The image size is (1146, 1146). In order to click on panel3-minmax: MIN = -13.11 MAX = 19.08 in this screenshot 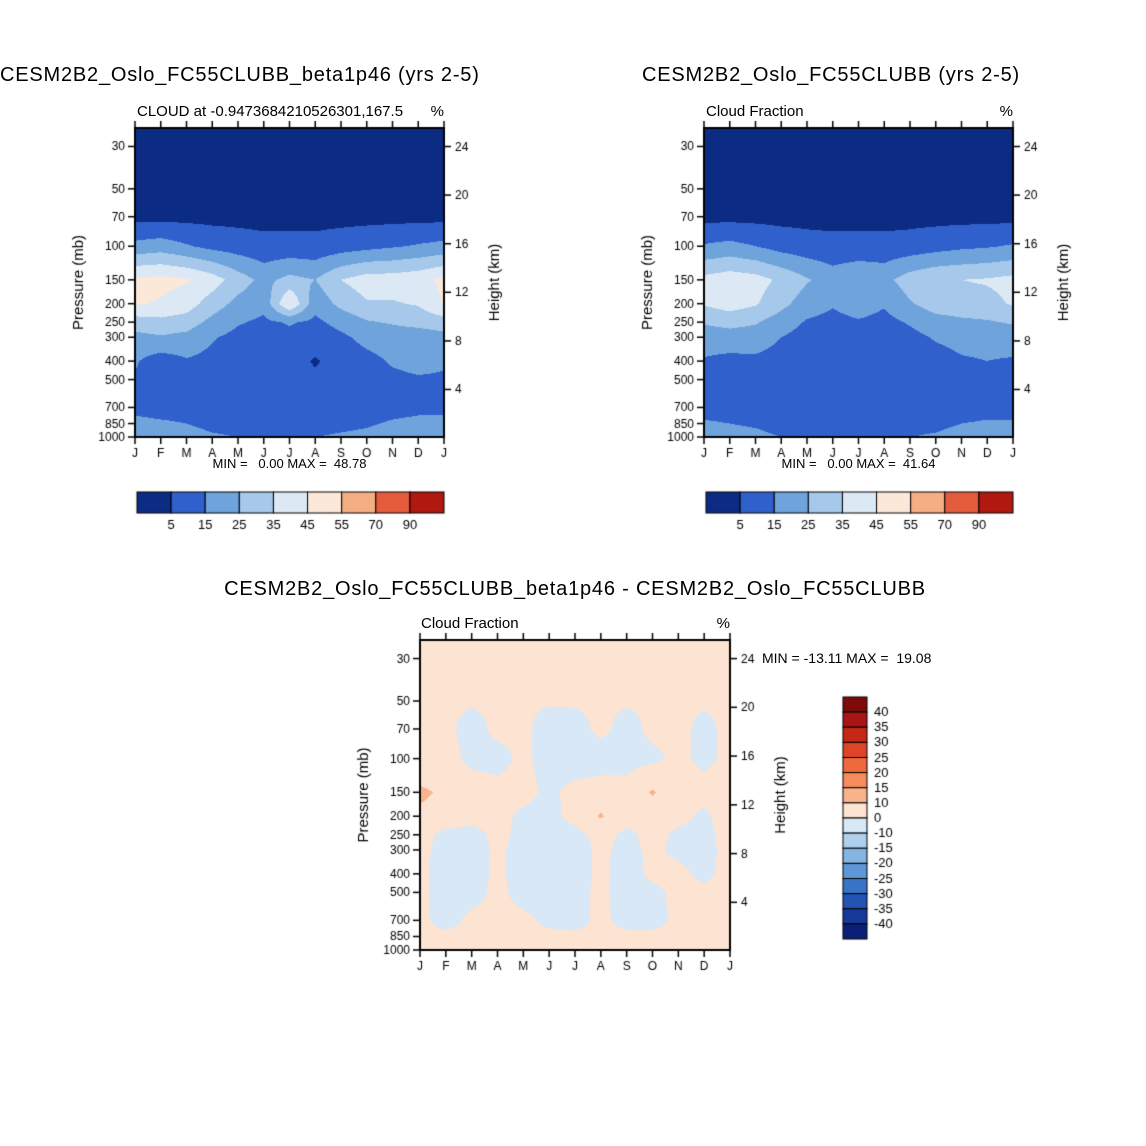, I will do `click(847, 658)`.